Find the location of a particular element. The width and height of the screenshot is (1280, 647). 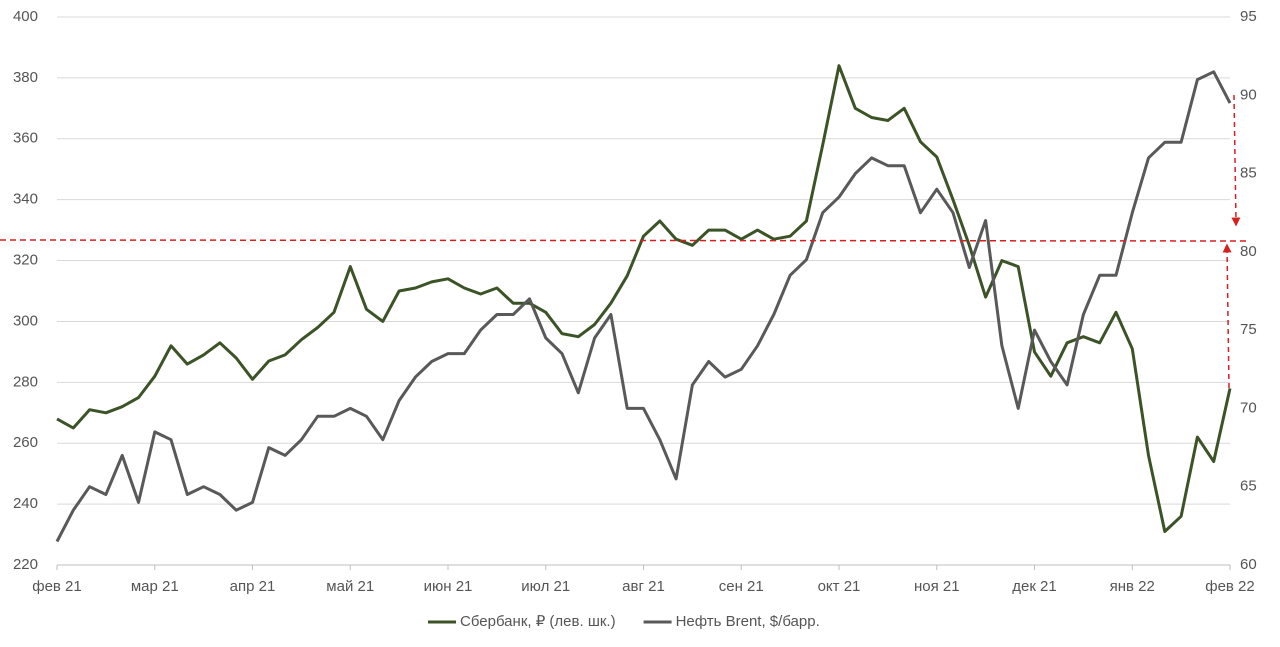

x-tick-label: май 21 is located at coordinates (350, 586).